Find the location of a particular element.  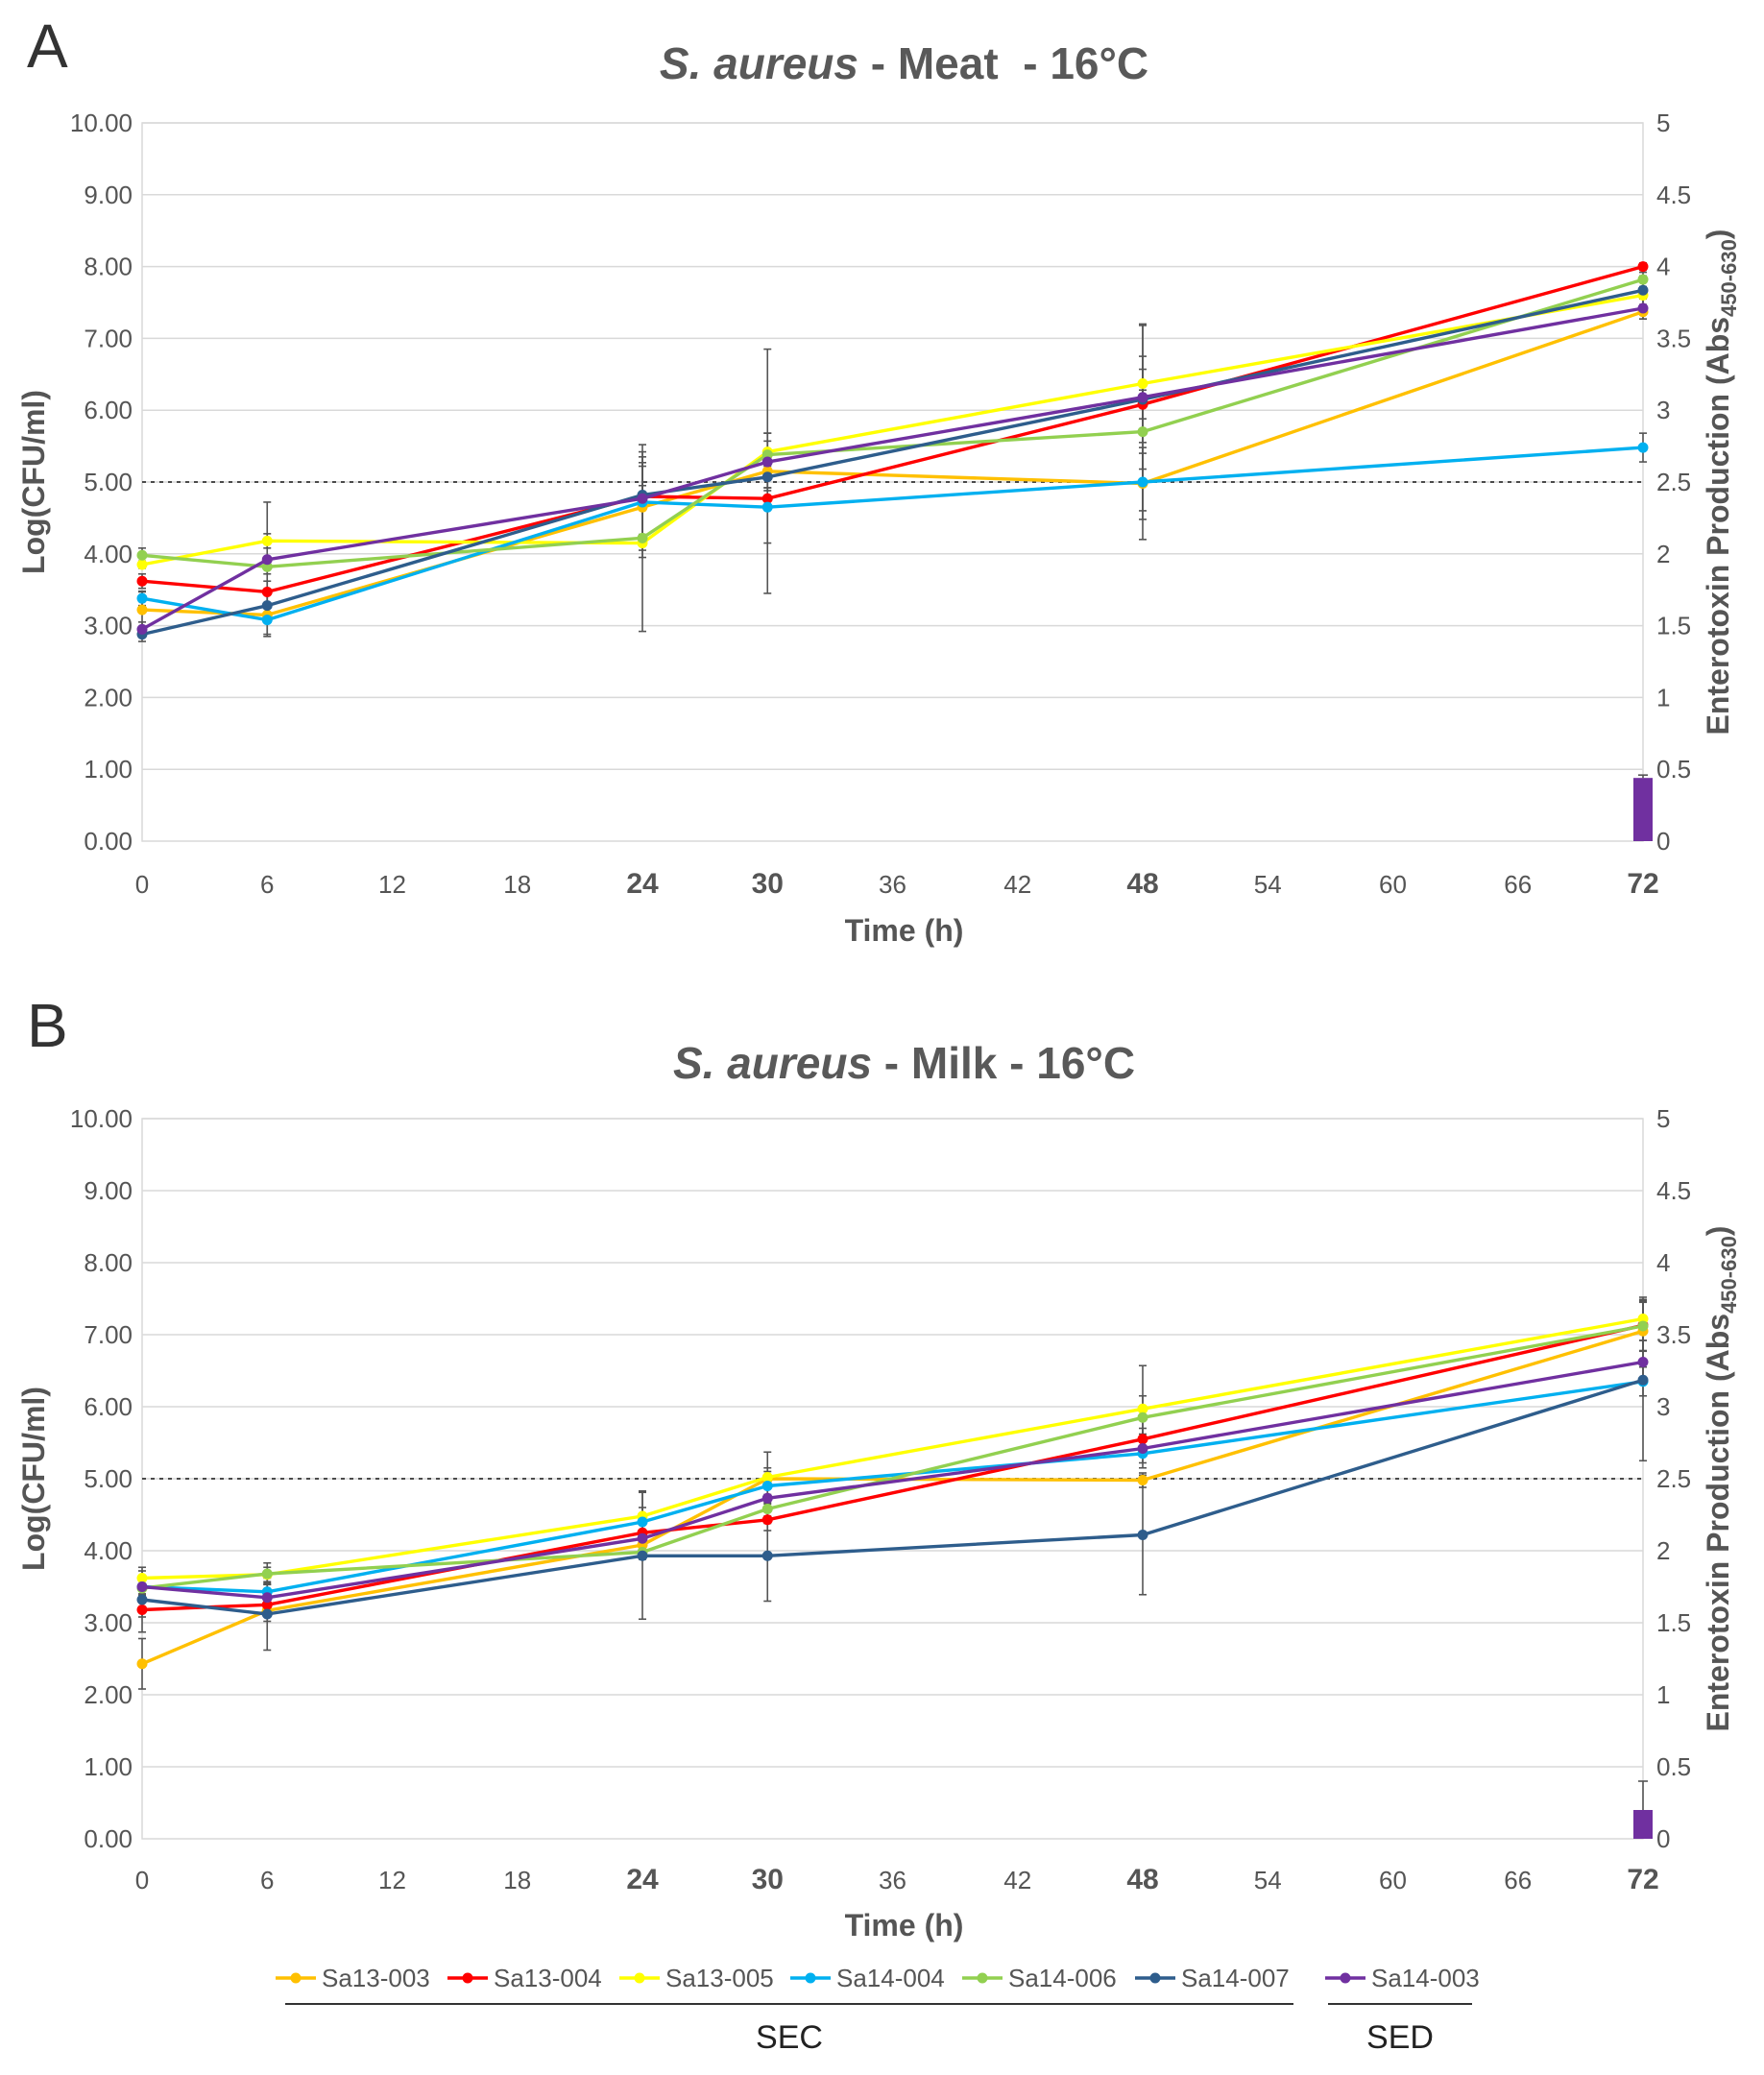

panel-a-x-tick-label: 72 is located at coordinates (1642, 884).